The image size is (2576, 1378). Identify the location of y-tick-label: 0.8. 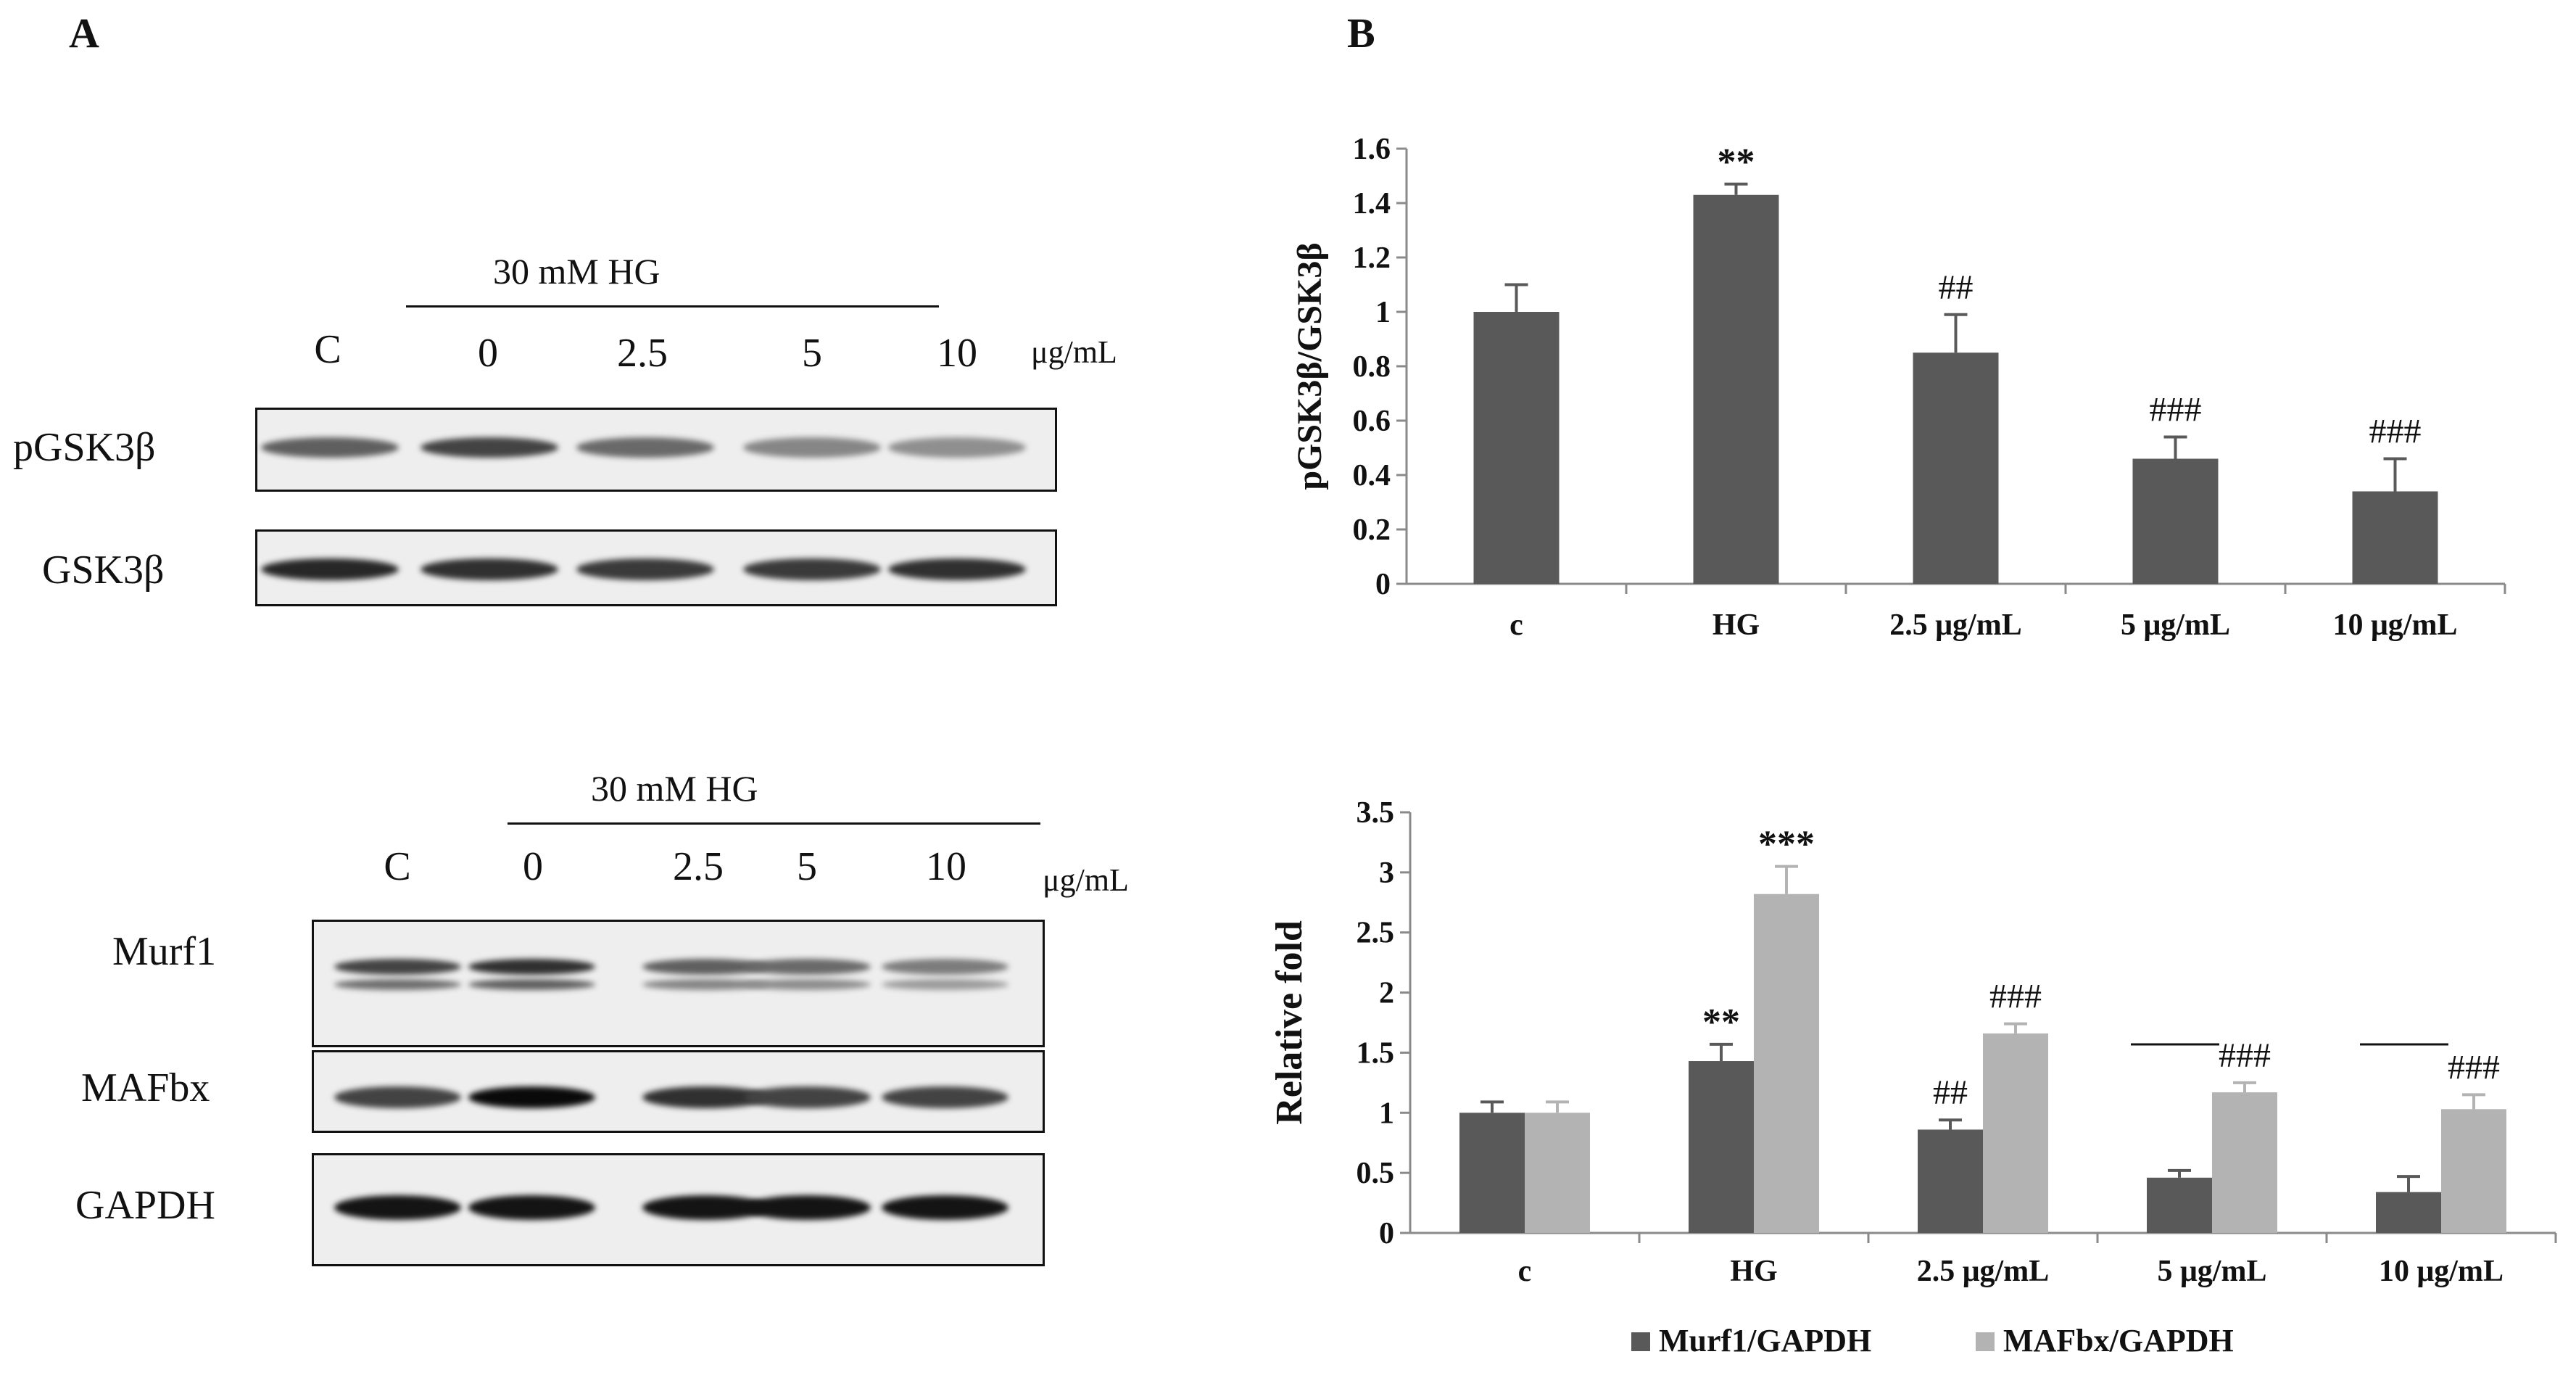
(1372, 367).